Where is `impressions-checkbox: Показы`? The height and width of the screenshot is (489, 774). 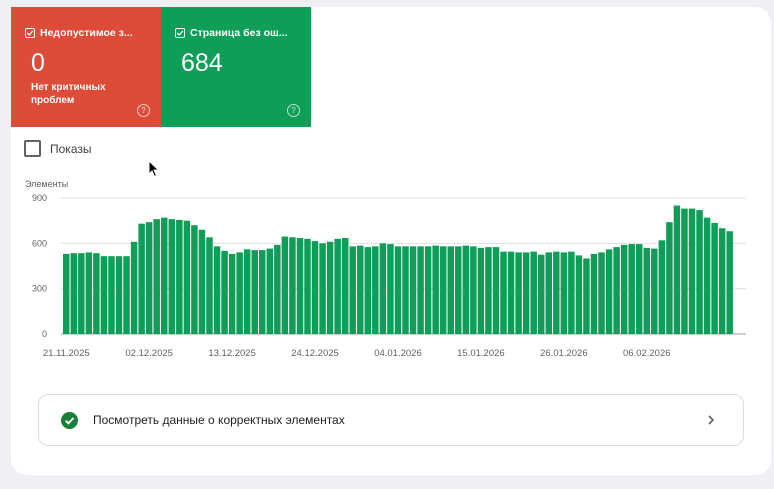
impressions-checkbox: Показы is located at coordinates (57, 148).